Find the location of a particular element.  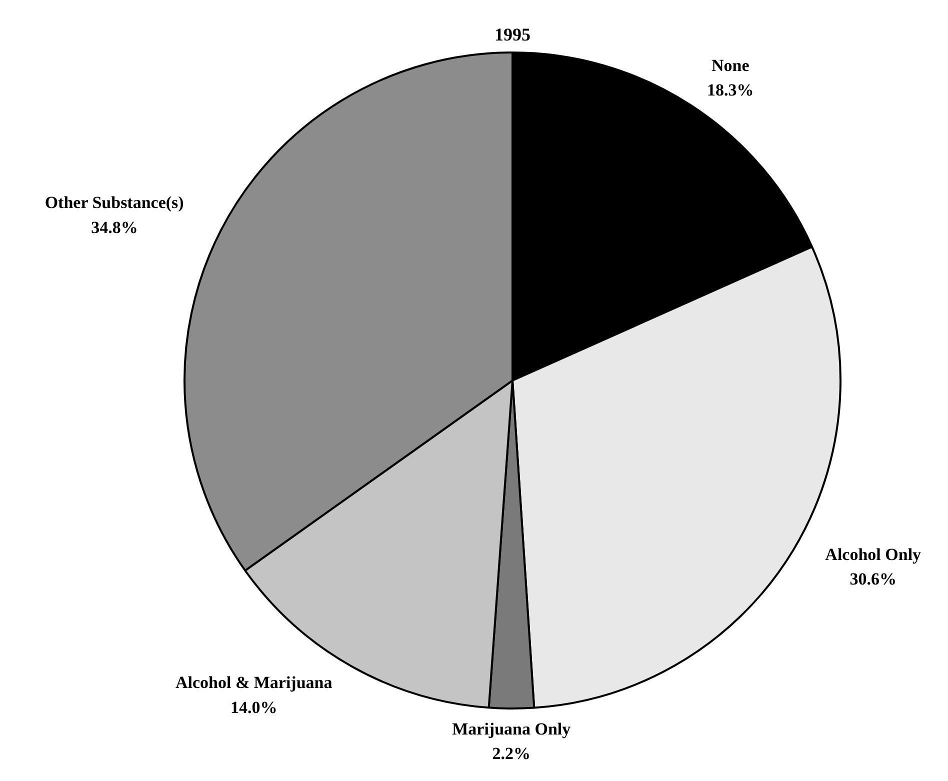

slice-label: Alcohol & Marijuana is located at coordinates (254, 682).